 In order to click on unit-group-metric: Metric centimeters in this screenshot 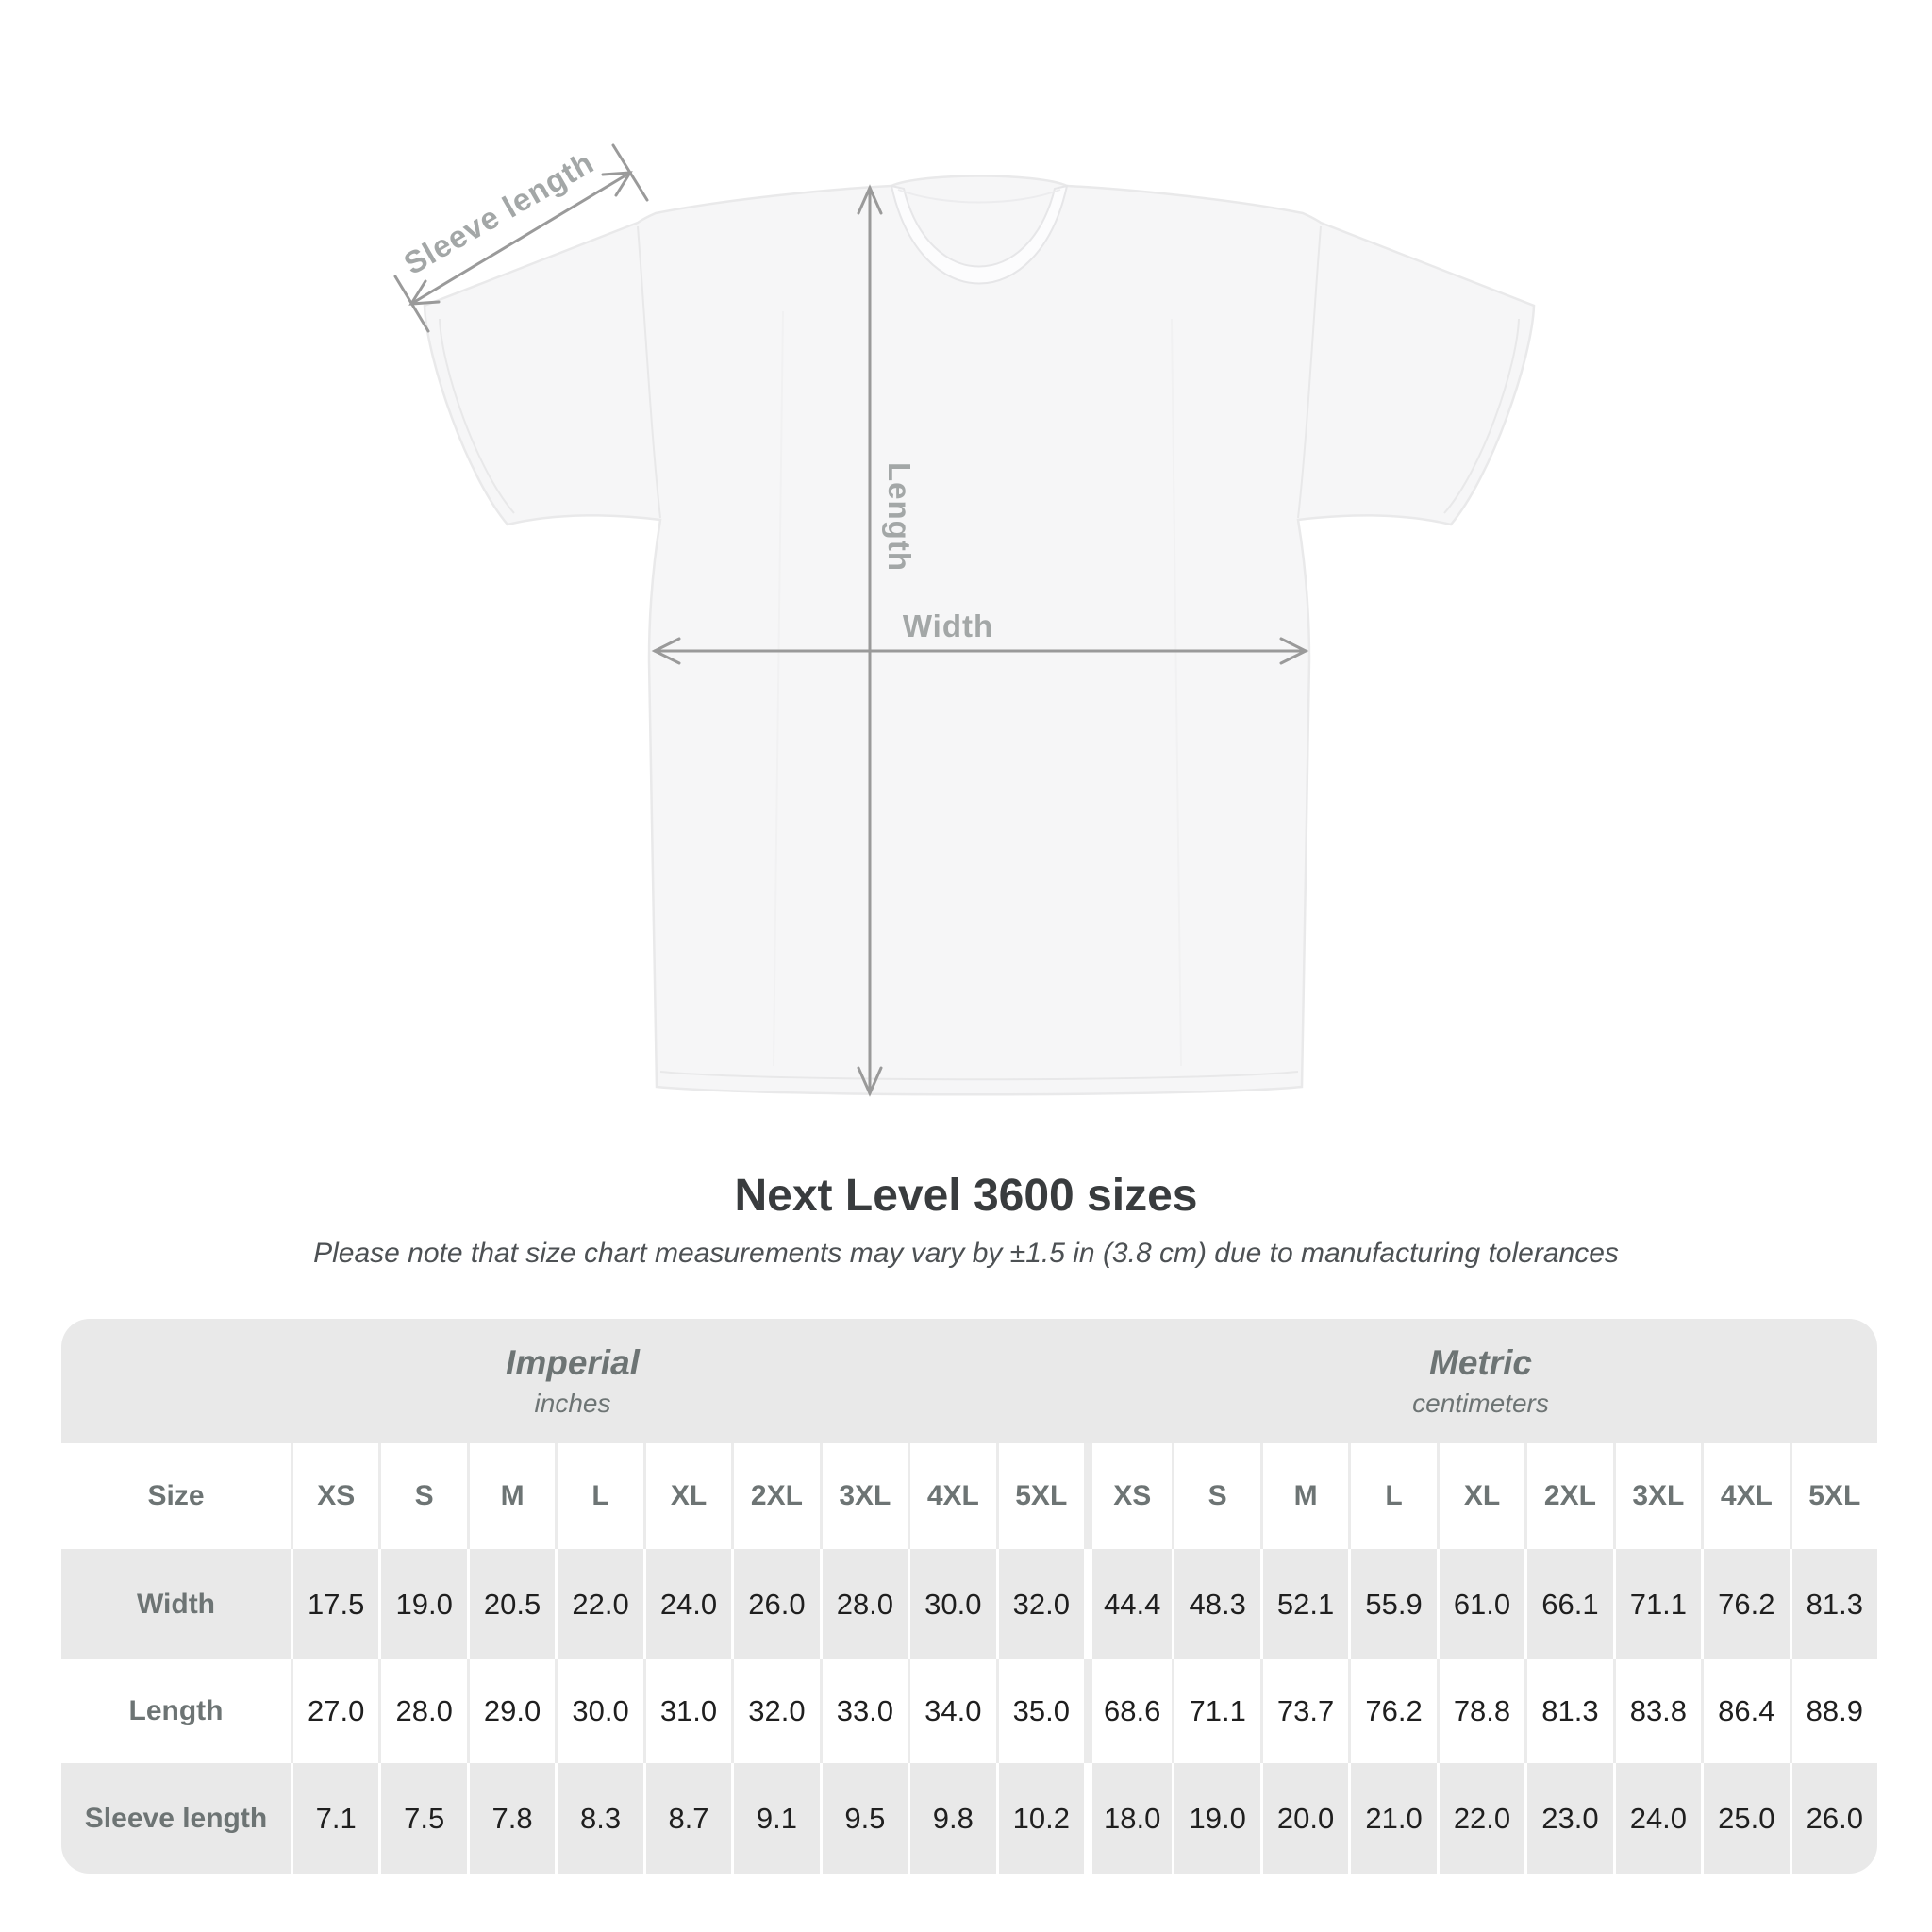, I will do `click(1481, 1381)`.